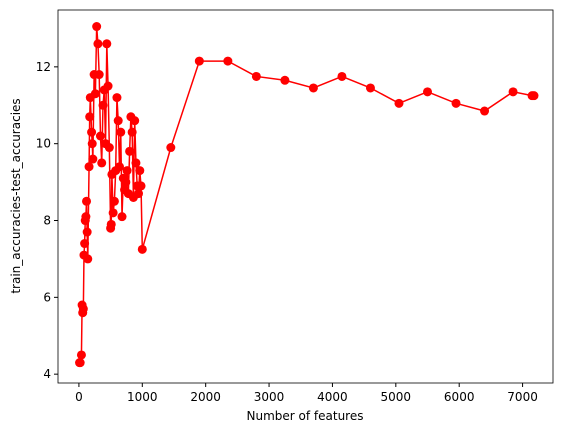 The width and height of the screenshot is (563, 436). I want to click on x-tick-label: 0, so click(79, 397).